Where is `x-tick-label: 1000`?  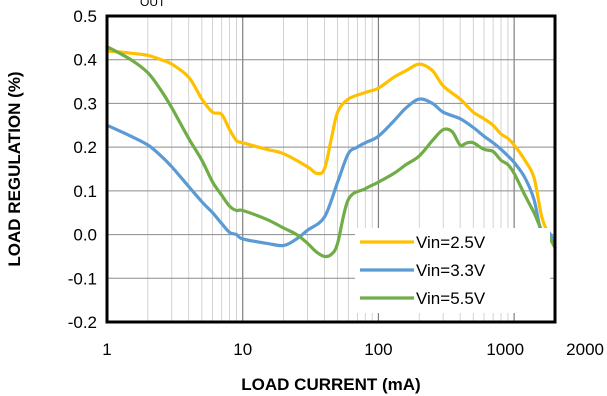
x-tick-label: 1000 is located at coordinates (505, 349).